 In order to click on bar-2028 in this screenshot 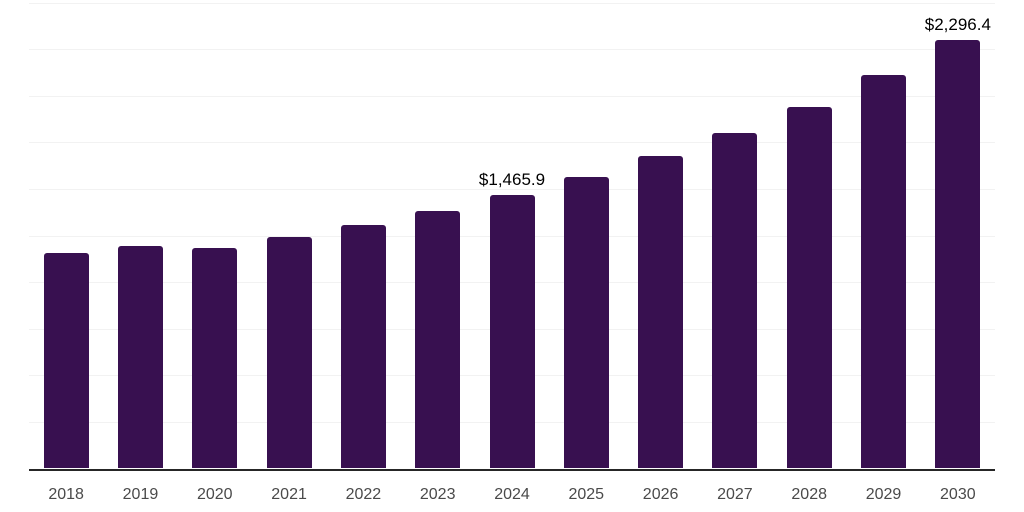, I will do `click(809, 287)`.